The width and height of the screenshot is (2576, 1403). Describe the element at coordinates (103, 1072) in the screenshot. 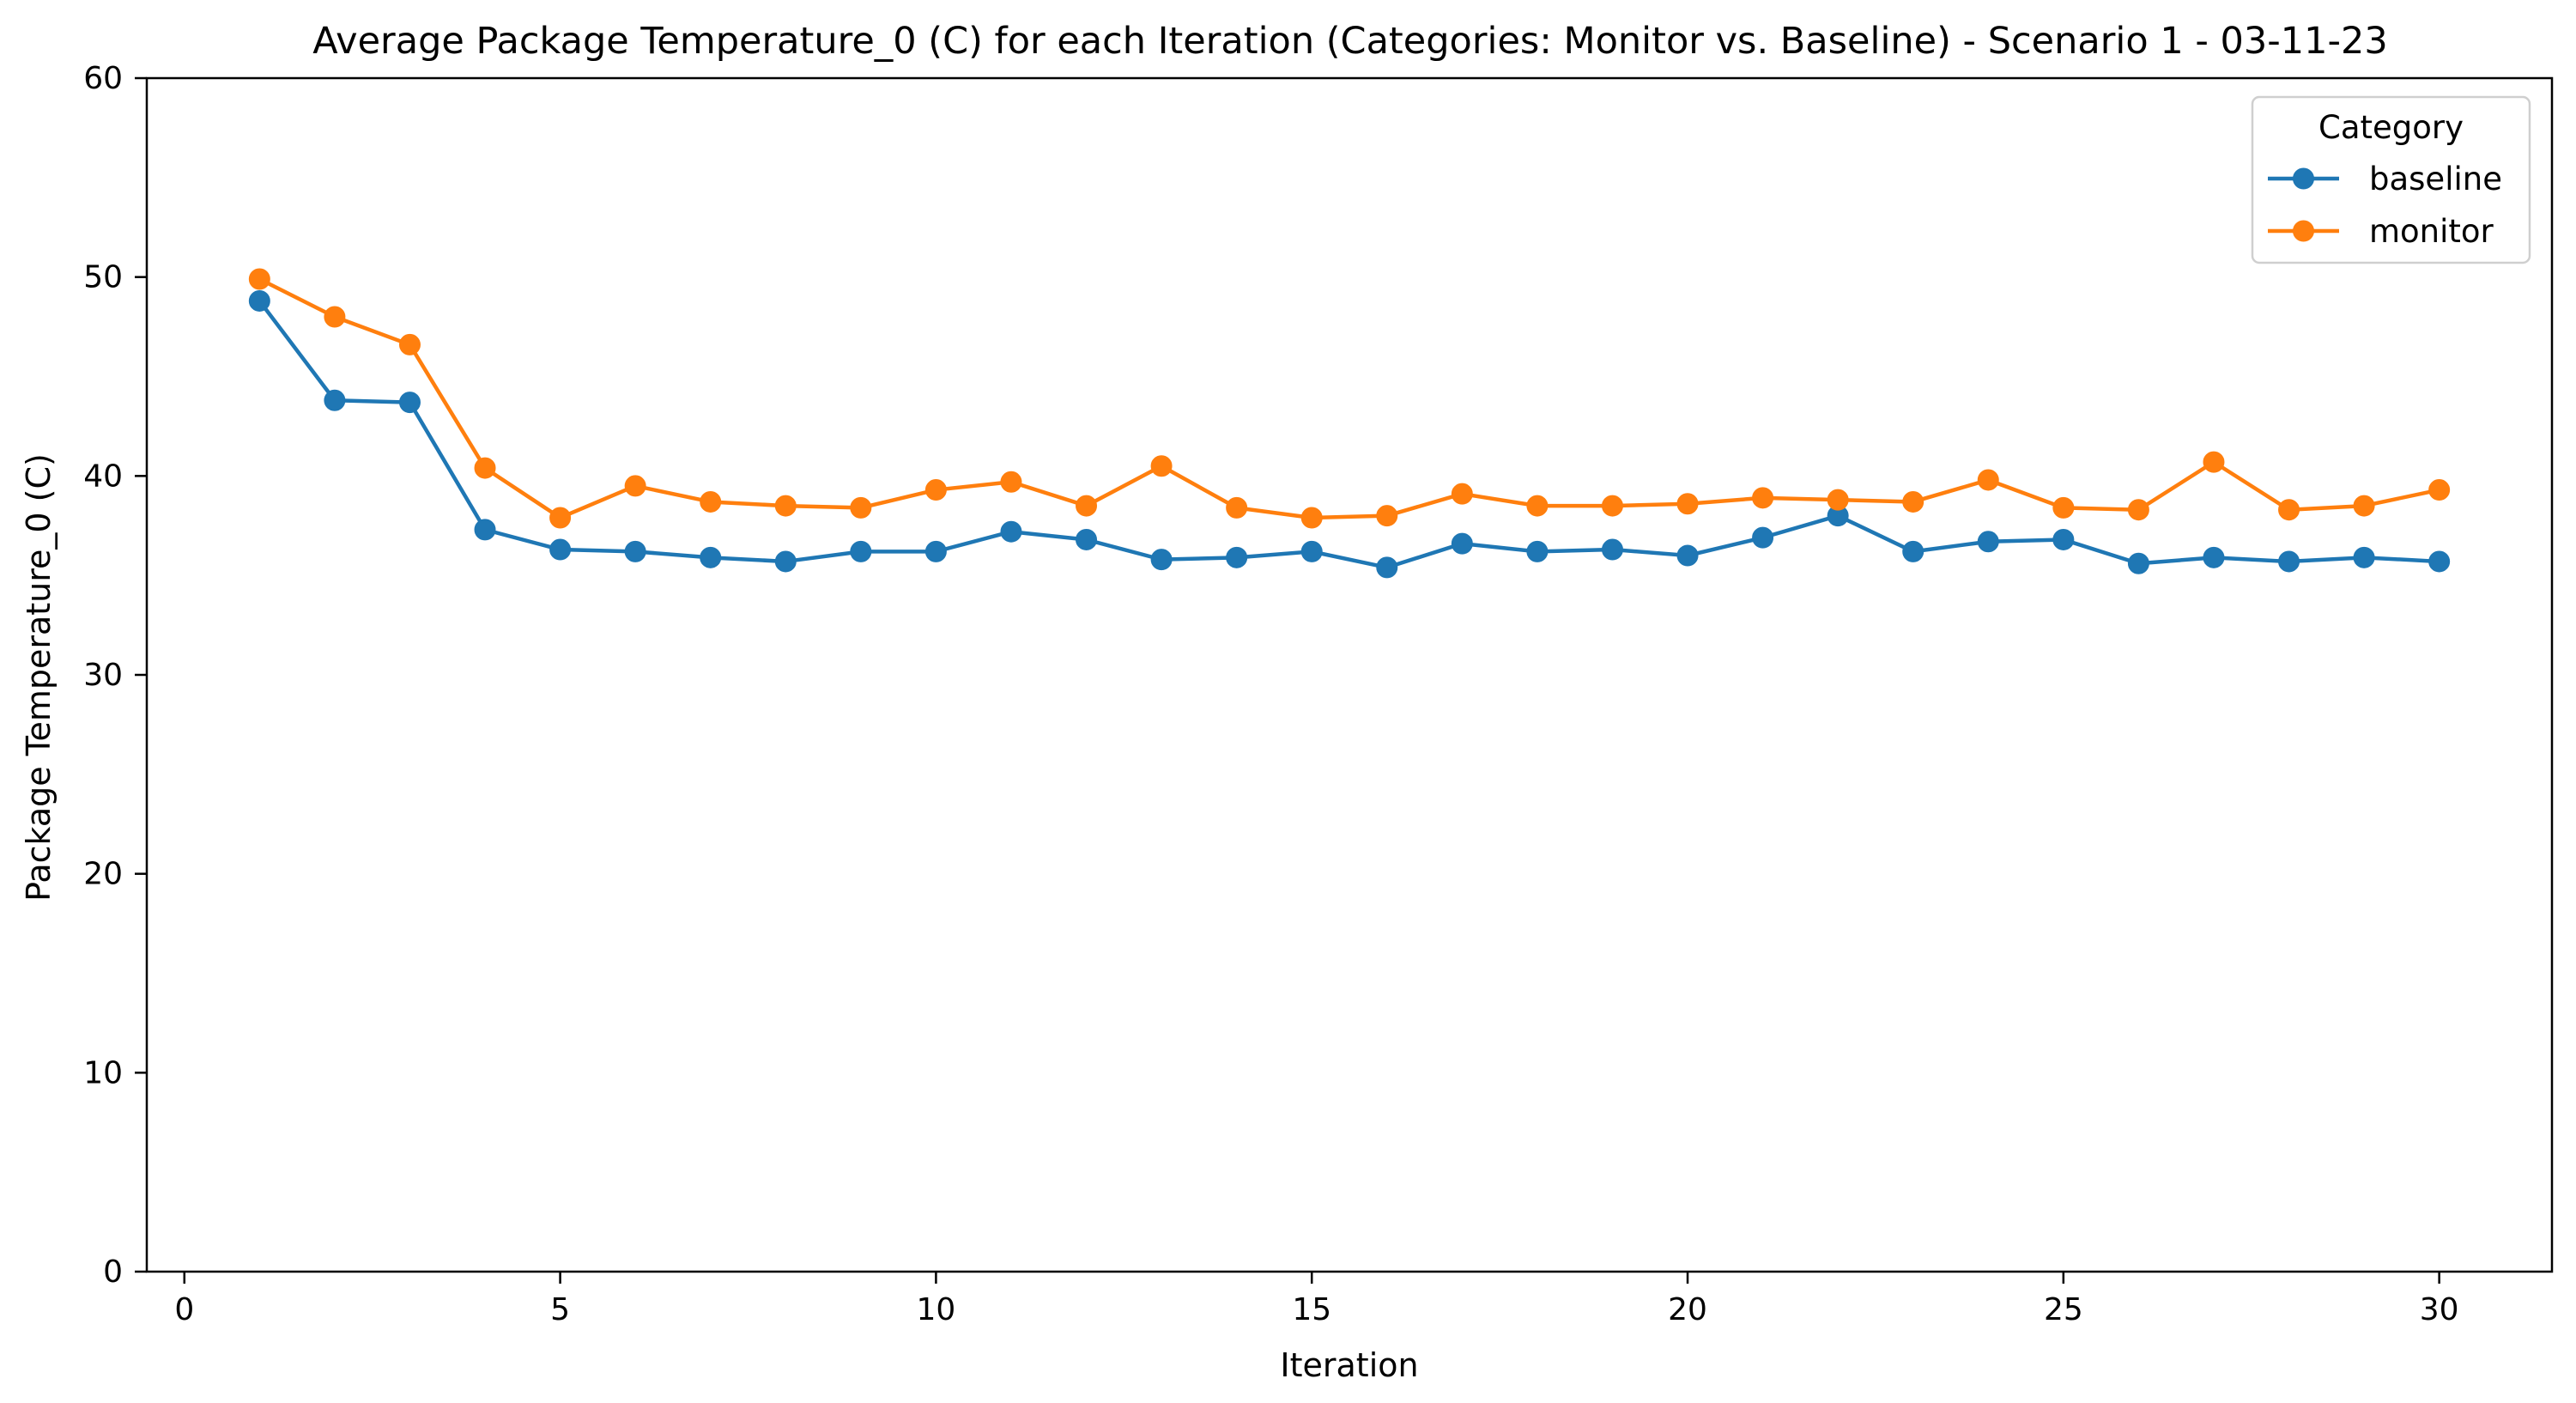

I see `y-tick-label: 10` at that location.